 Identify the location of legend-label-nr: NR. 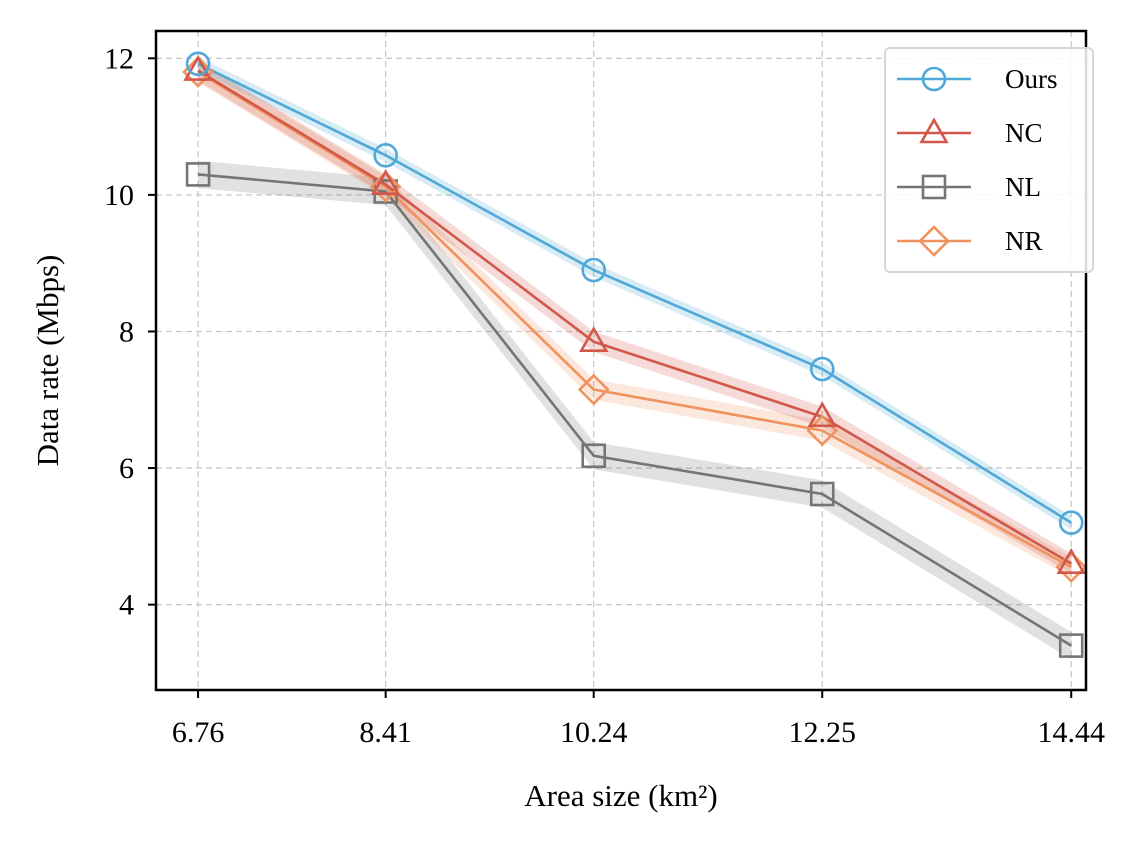
(1024, 241).